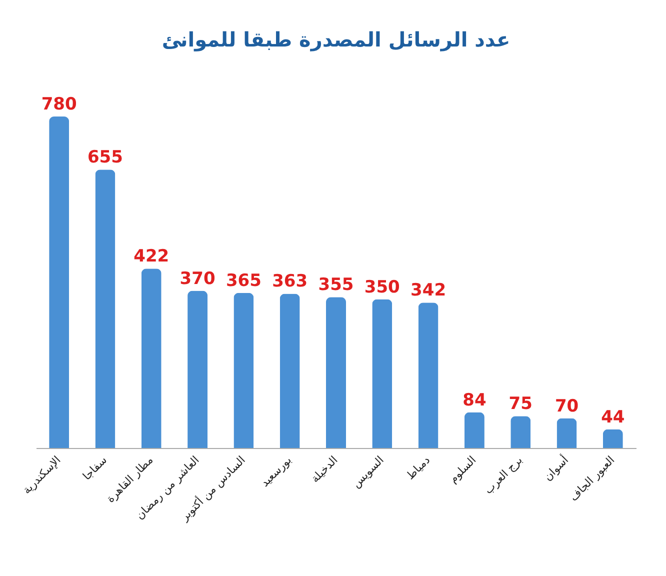 The width and height of the screenshot is (666, 576). Describe the element at coordinates (95, 468) in the screenshot. I see `x-tick-label: سفاجا` at that location.